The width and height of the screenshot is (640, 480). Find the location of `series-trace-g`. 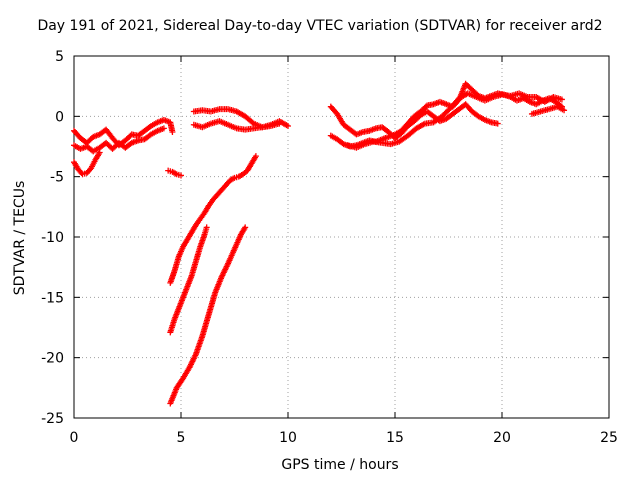

series-trace-g is located at coordinates (213, 219).